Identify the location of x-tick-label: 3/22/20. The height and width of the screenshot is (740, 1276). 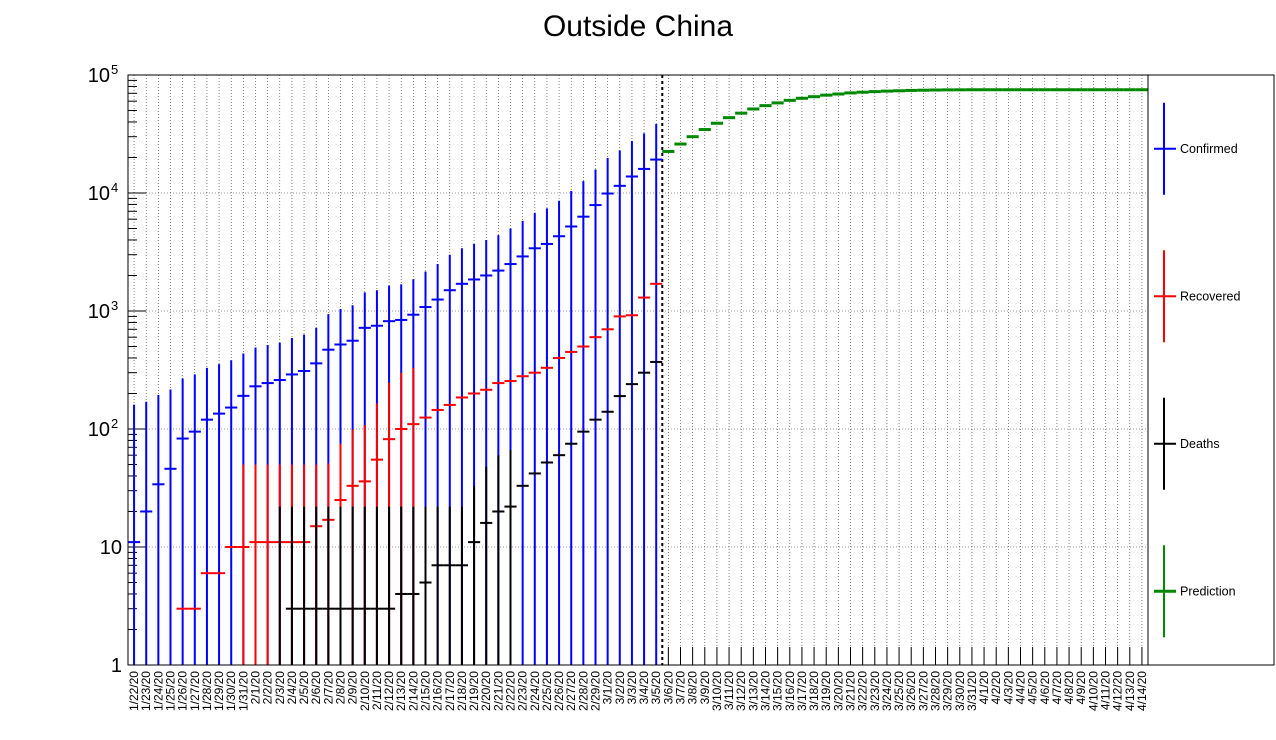
(863, 691).